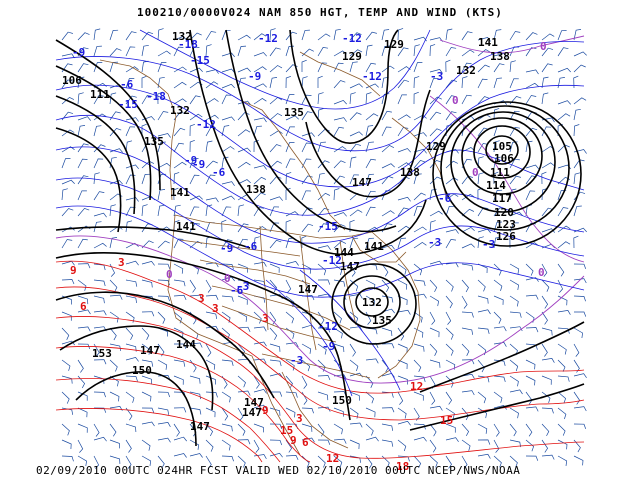 This screenshot has width=640, height=480. I want to click on temp-label: -3, so click(296, 360).